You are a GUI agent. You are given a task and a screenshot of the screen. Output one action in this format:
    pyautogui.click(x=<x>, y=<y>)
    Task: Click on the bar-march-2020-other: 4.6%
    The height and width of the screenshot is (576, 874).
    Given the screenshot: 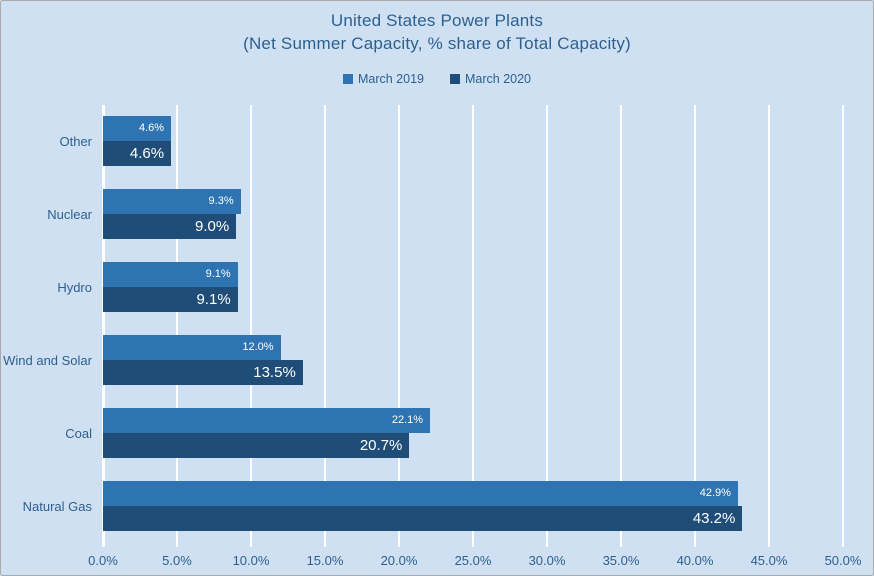 What is the action you would take?
    pyautogui.click(x=137, y=153)
    